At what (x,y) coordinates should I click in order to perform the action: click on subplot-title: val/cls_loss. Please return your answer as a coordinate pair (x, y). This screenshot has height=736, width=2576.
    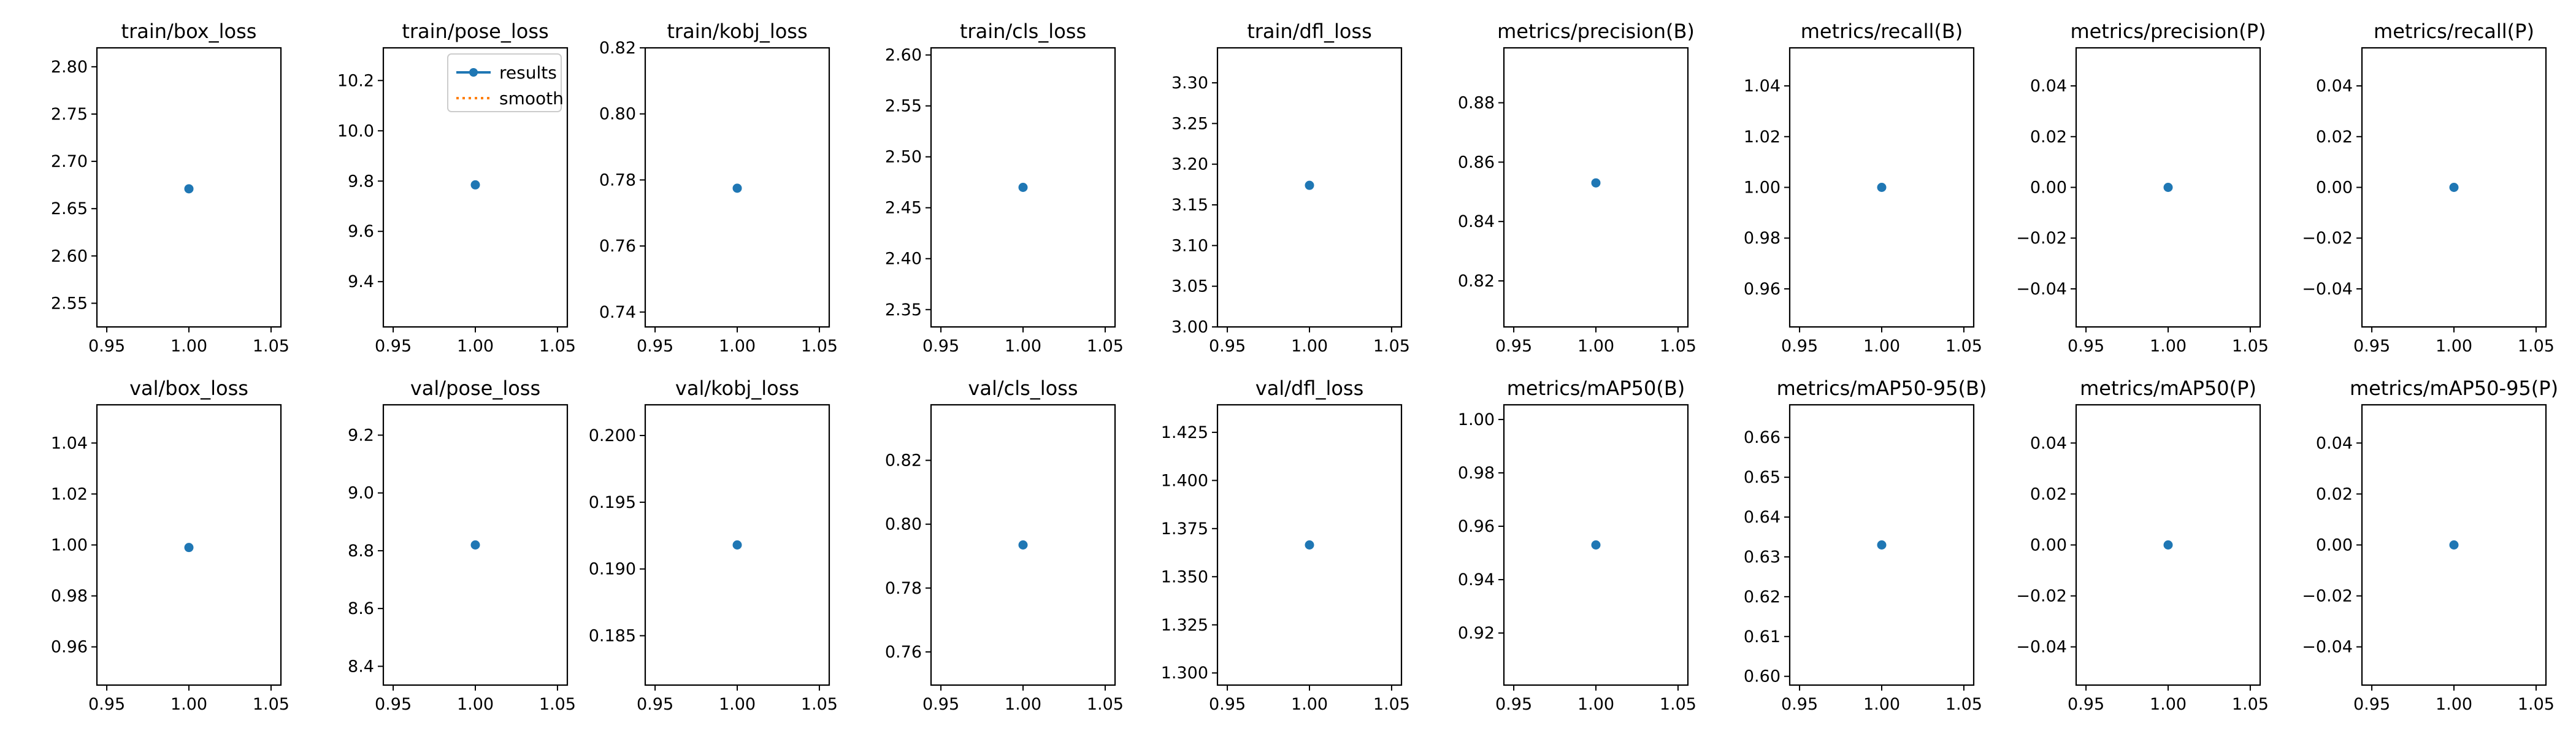
    Looking at the image, I should click on (1023, 388).